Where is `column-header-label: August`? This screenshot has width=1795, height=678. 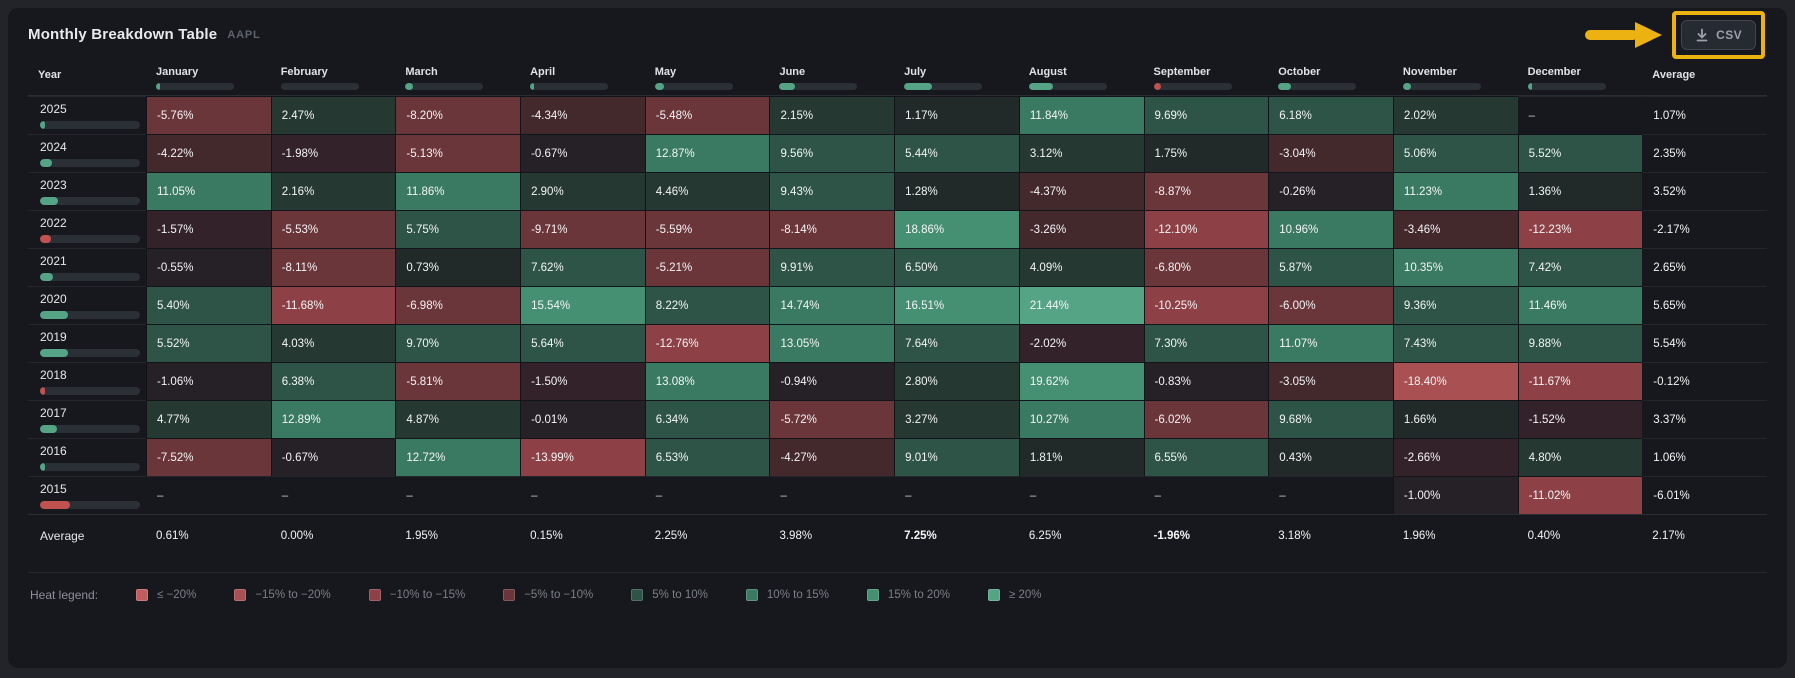
column-header-label: August is located at coordinates (1047, 72).